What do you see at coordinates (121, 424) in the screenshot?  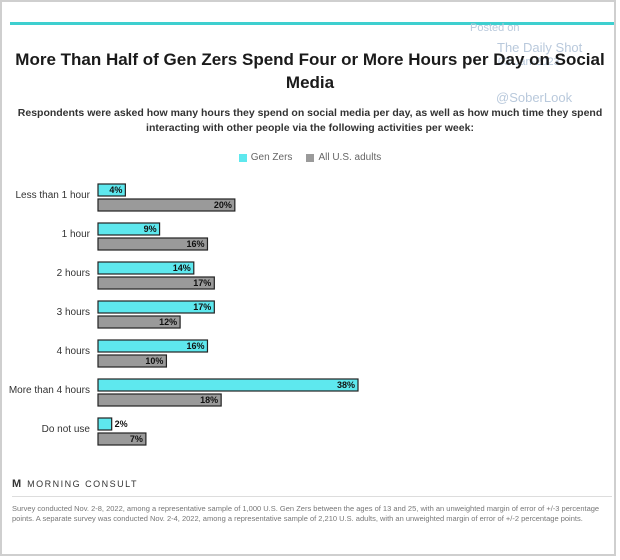 I see `value-label-gen-z: 2%` at bounding box center [121, 424].